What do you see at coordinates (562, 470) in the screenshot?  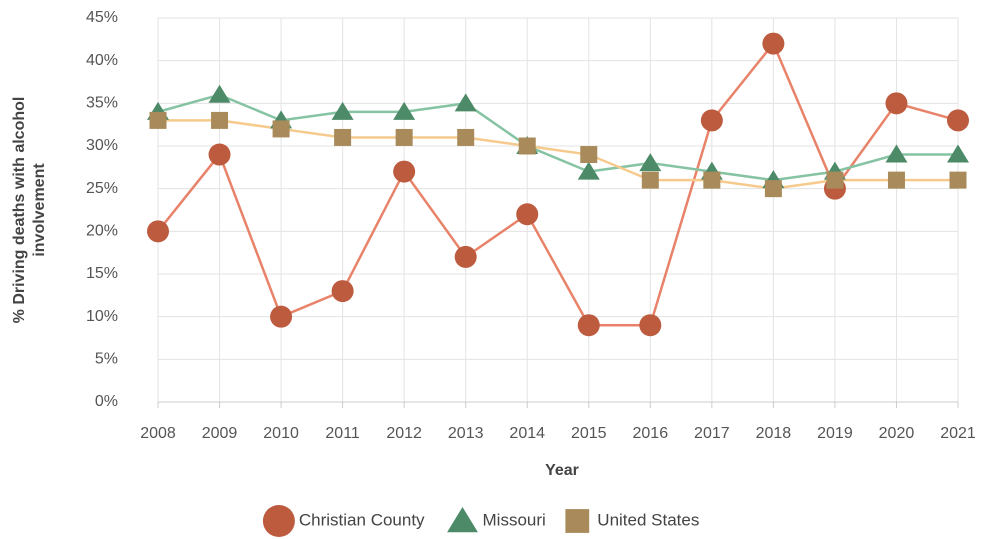 I see `x-axis-title: Year` at bounding box center [562, 470].